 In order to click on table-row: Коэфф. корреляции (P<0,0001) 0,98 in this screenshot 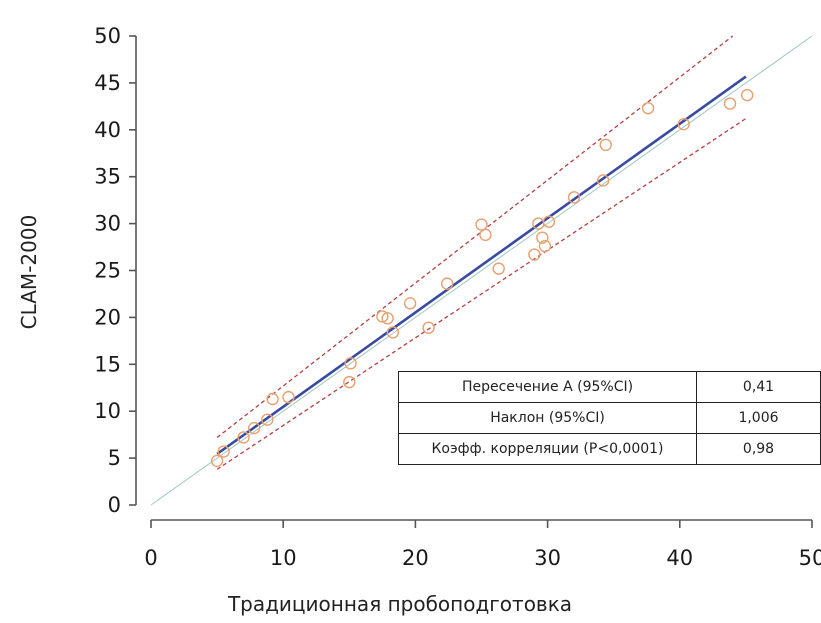, I will do `click(609, 449)`.